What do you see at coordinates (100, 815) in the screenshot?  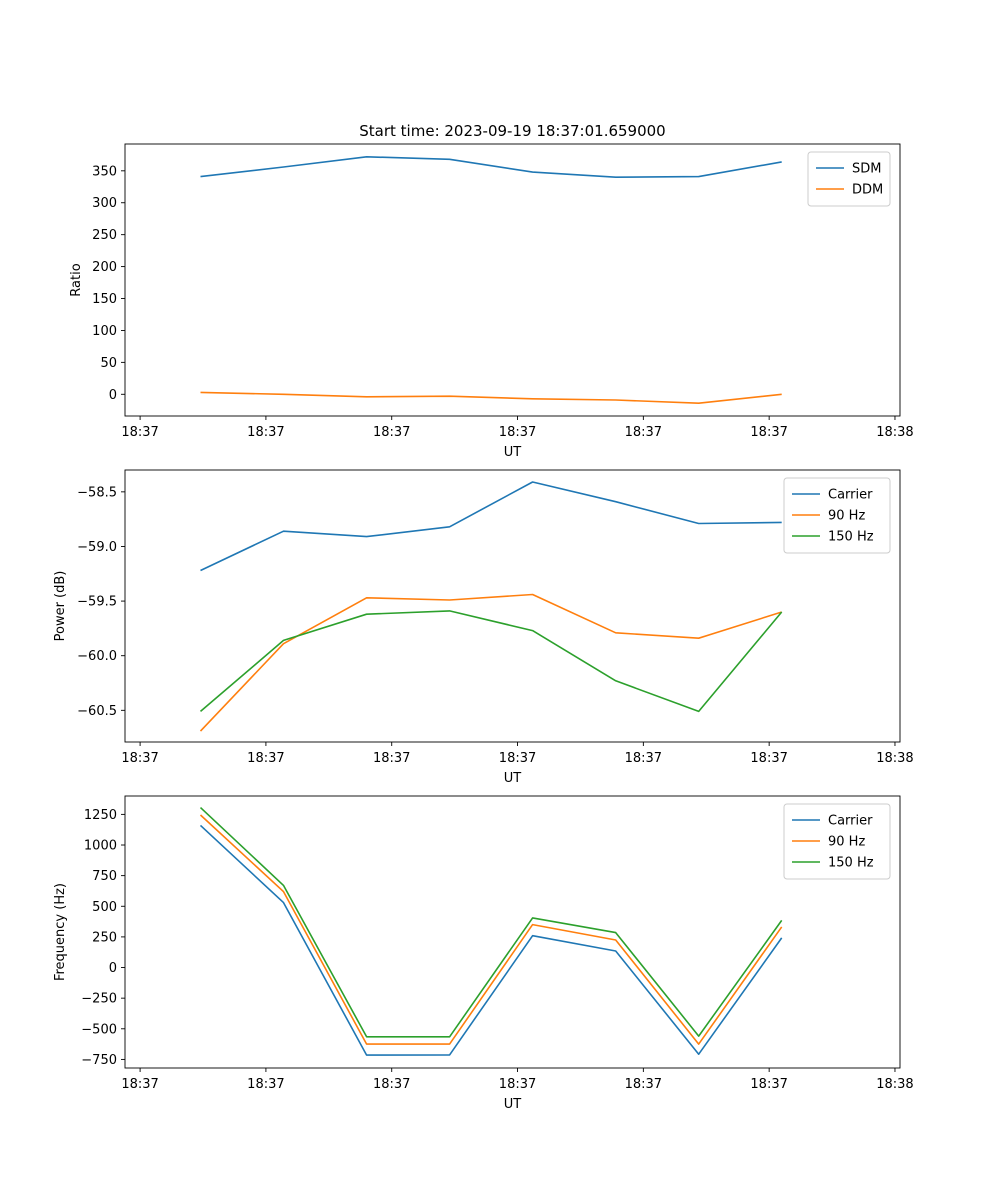 I see `y-tick-label: 1250` at bounding box center [100, 815].